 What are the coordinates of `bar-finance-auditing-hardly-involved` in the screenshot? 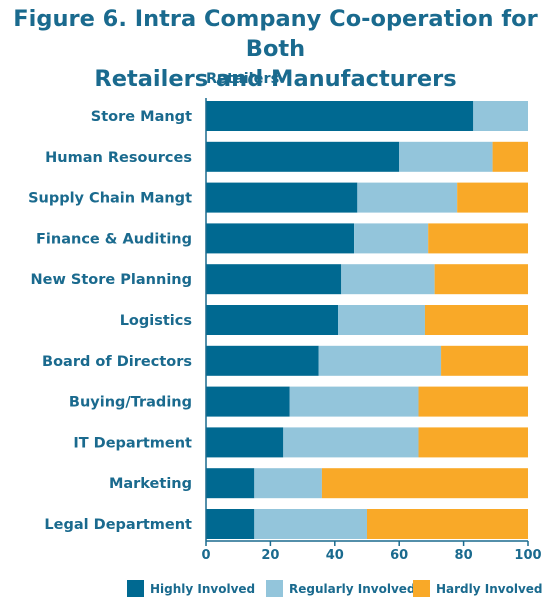 It's located at (478, 238).